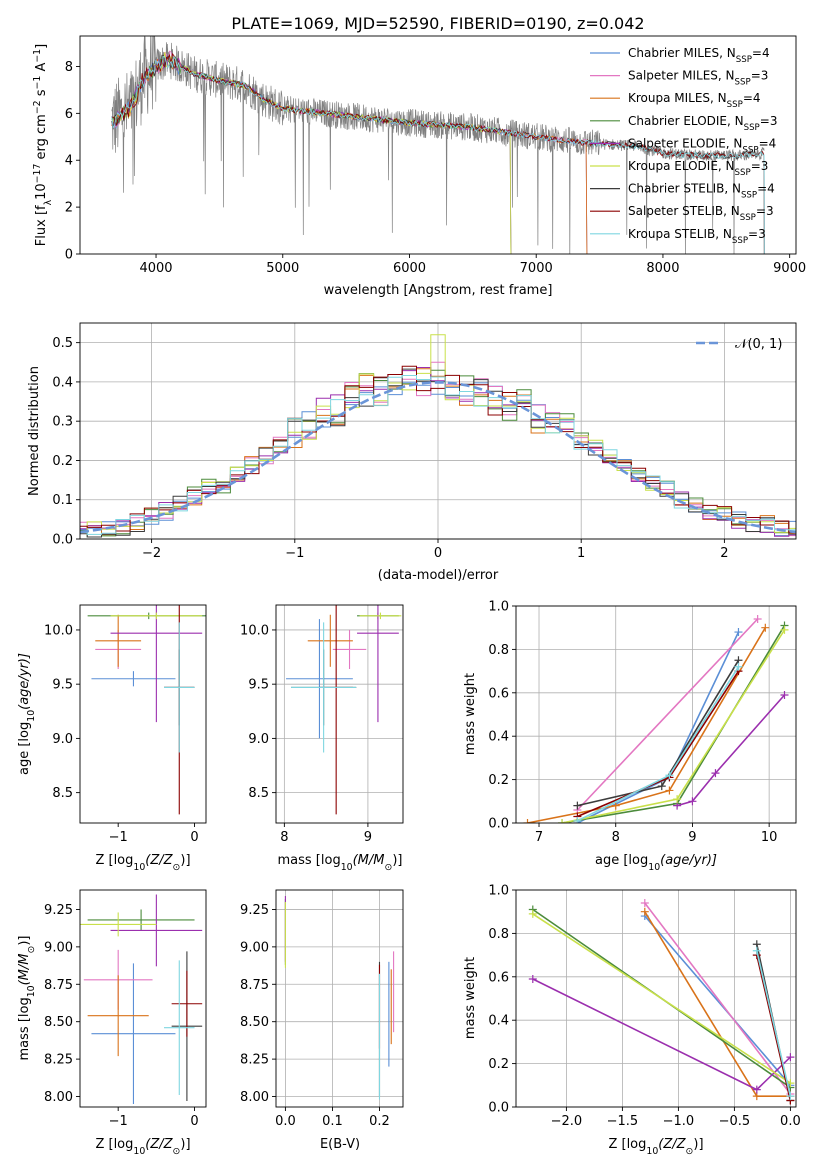  What do you see at coordinates (185, 860) in the screenshot?
I see `age-z-x-label-part: )]` at bounding box center [185, 860].